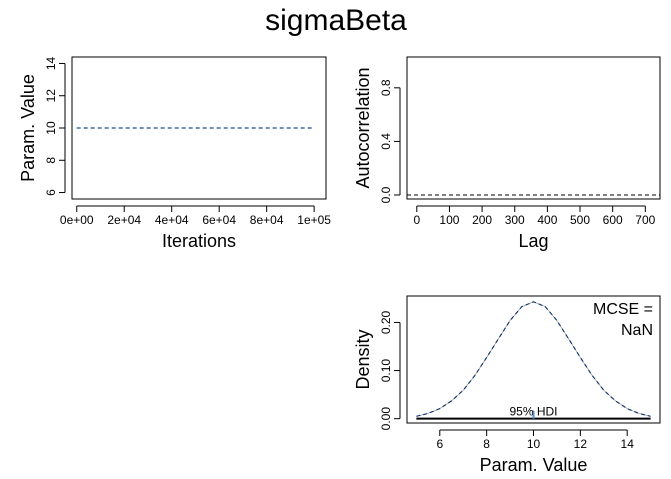  What do you see at coordinates (386, 419) in the screenshot?
I see `y-tick-label: 0.00` at bounding box center [386, 419].